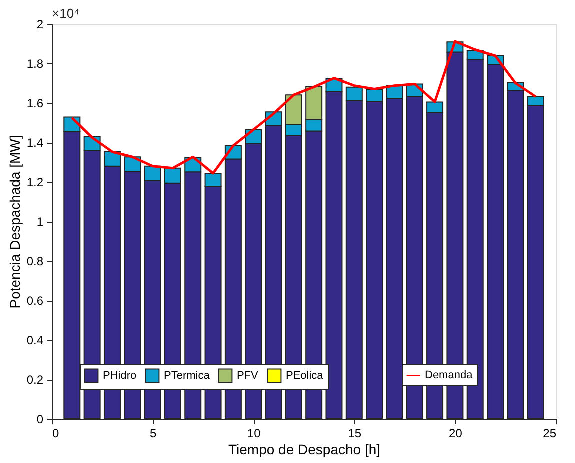 The width and height of the screenshot is (575, 463). Describe the element at coordinates (40, 419) in the screenshot. I see `y-tick-label: 0` at that location.